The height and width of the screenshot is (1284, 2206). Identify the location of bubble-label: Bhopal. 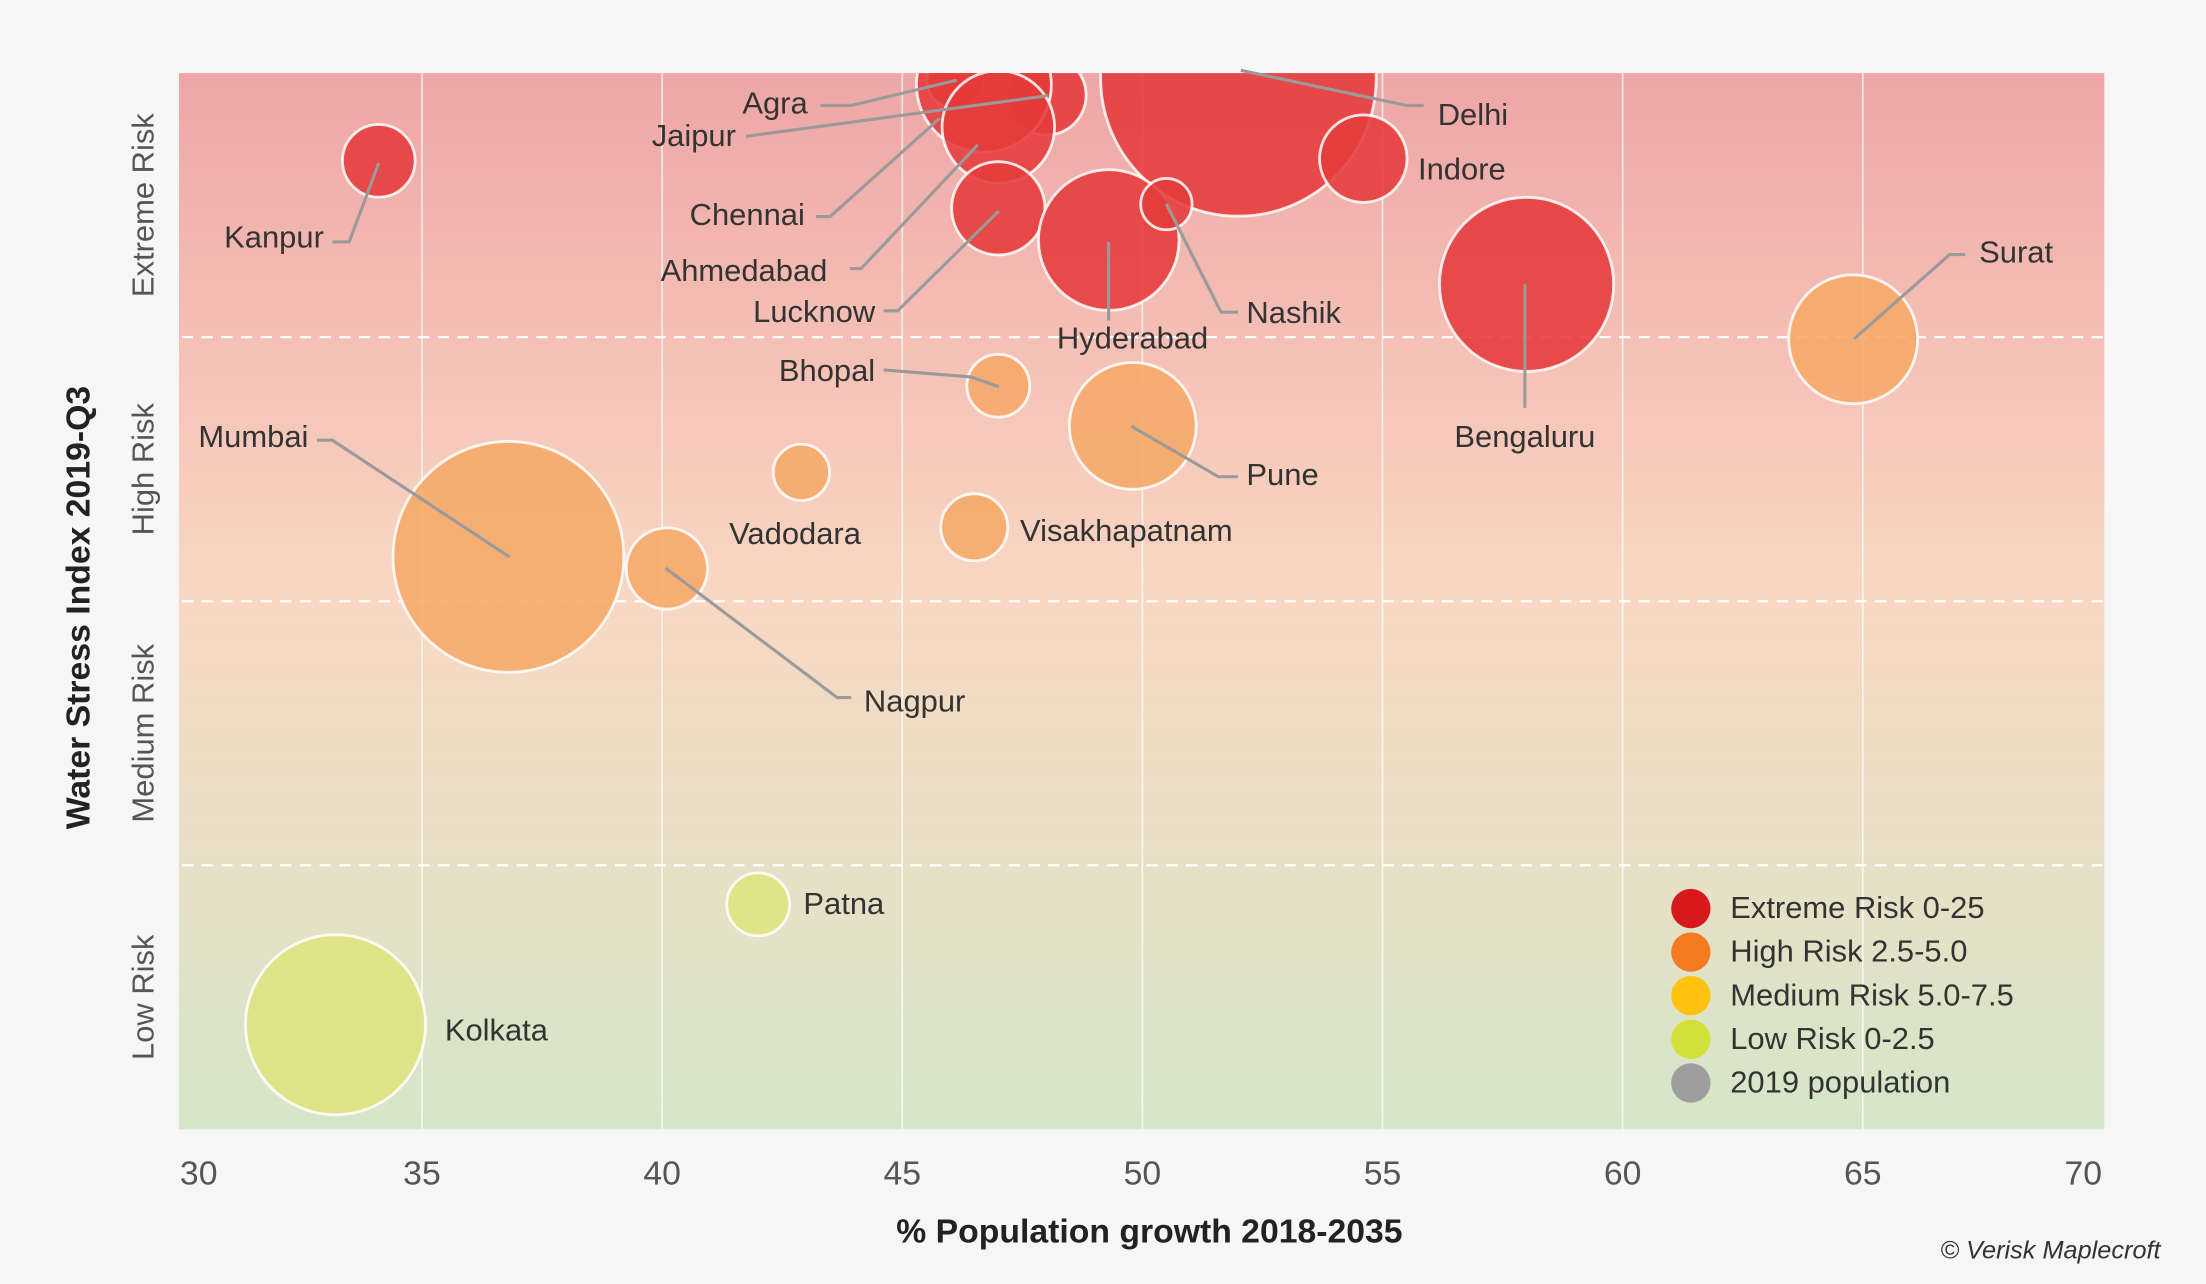
(827, 370).